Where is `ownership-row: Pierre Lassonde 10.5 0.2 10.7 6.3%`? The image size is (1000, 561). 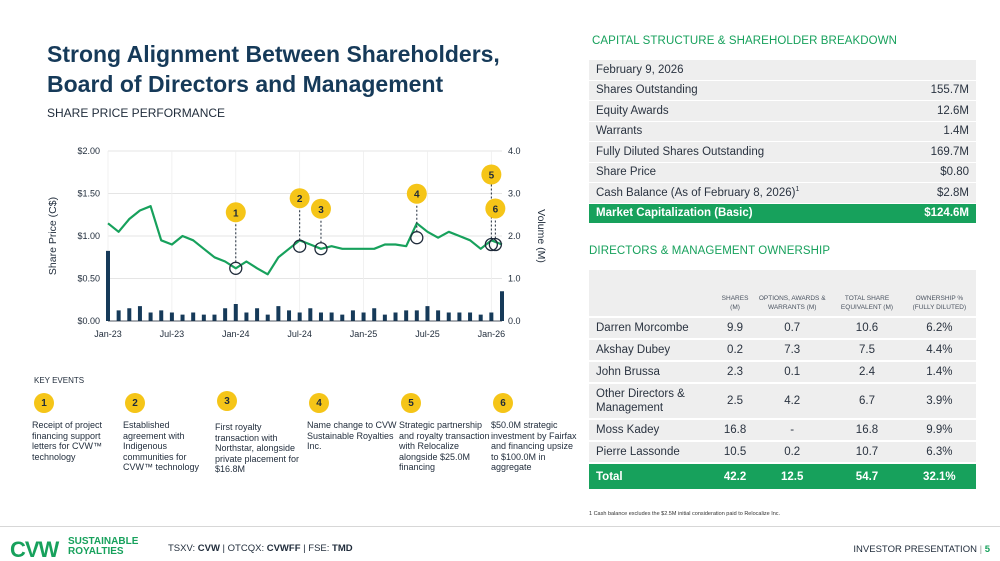 ownership-row: Pierre Lassonde 10.5 0.2 10.7 6.3% is located at coordinates (782, 451).